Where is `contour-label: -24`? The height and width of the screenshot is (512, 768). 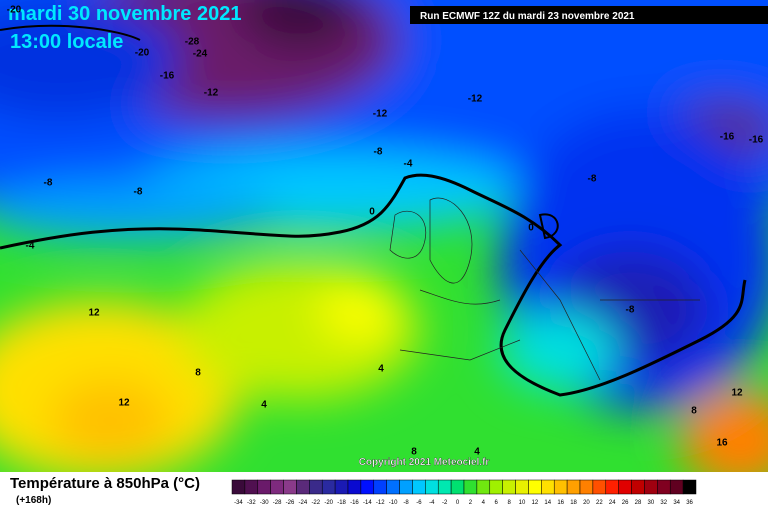
contour-label: -24 is located at coordinates (200, 54).